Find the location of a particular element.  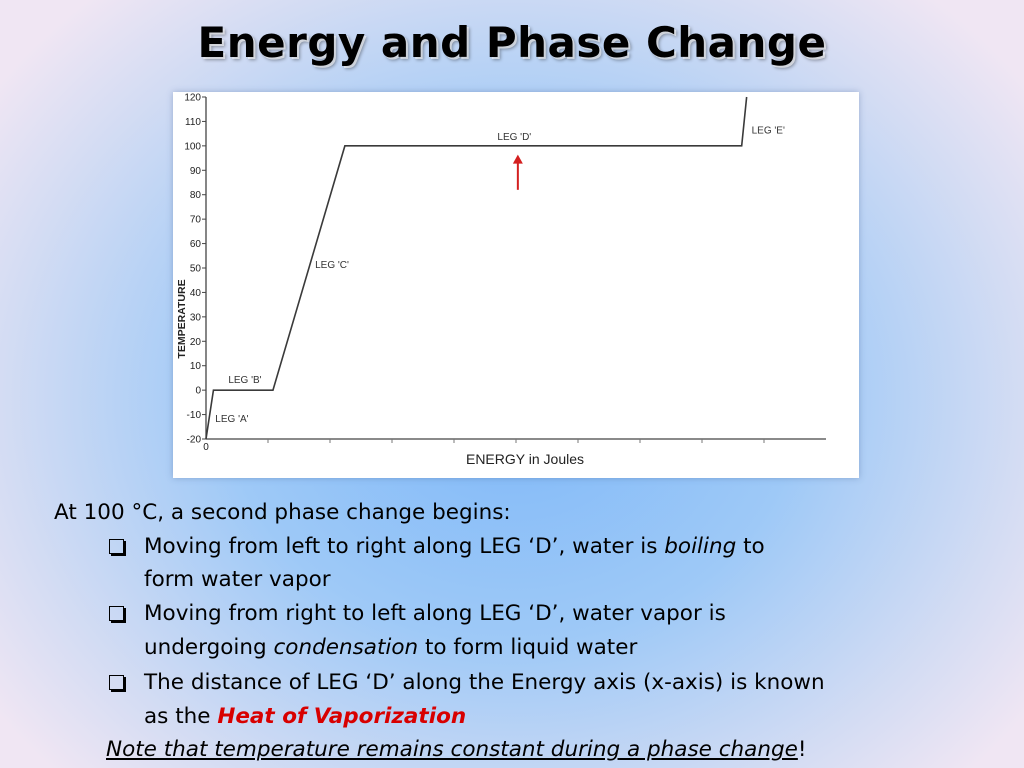

y-tick-label: 120 is located at coordinates (192, 98).